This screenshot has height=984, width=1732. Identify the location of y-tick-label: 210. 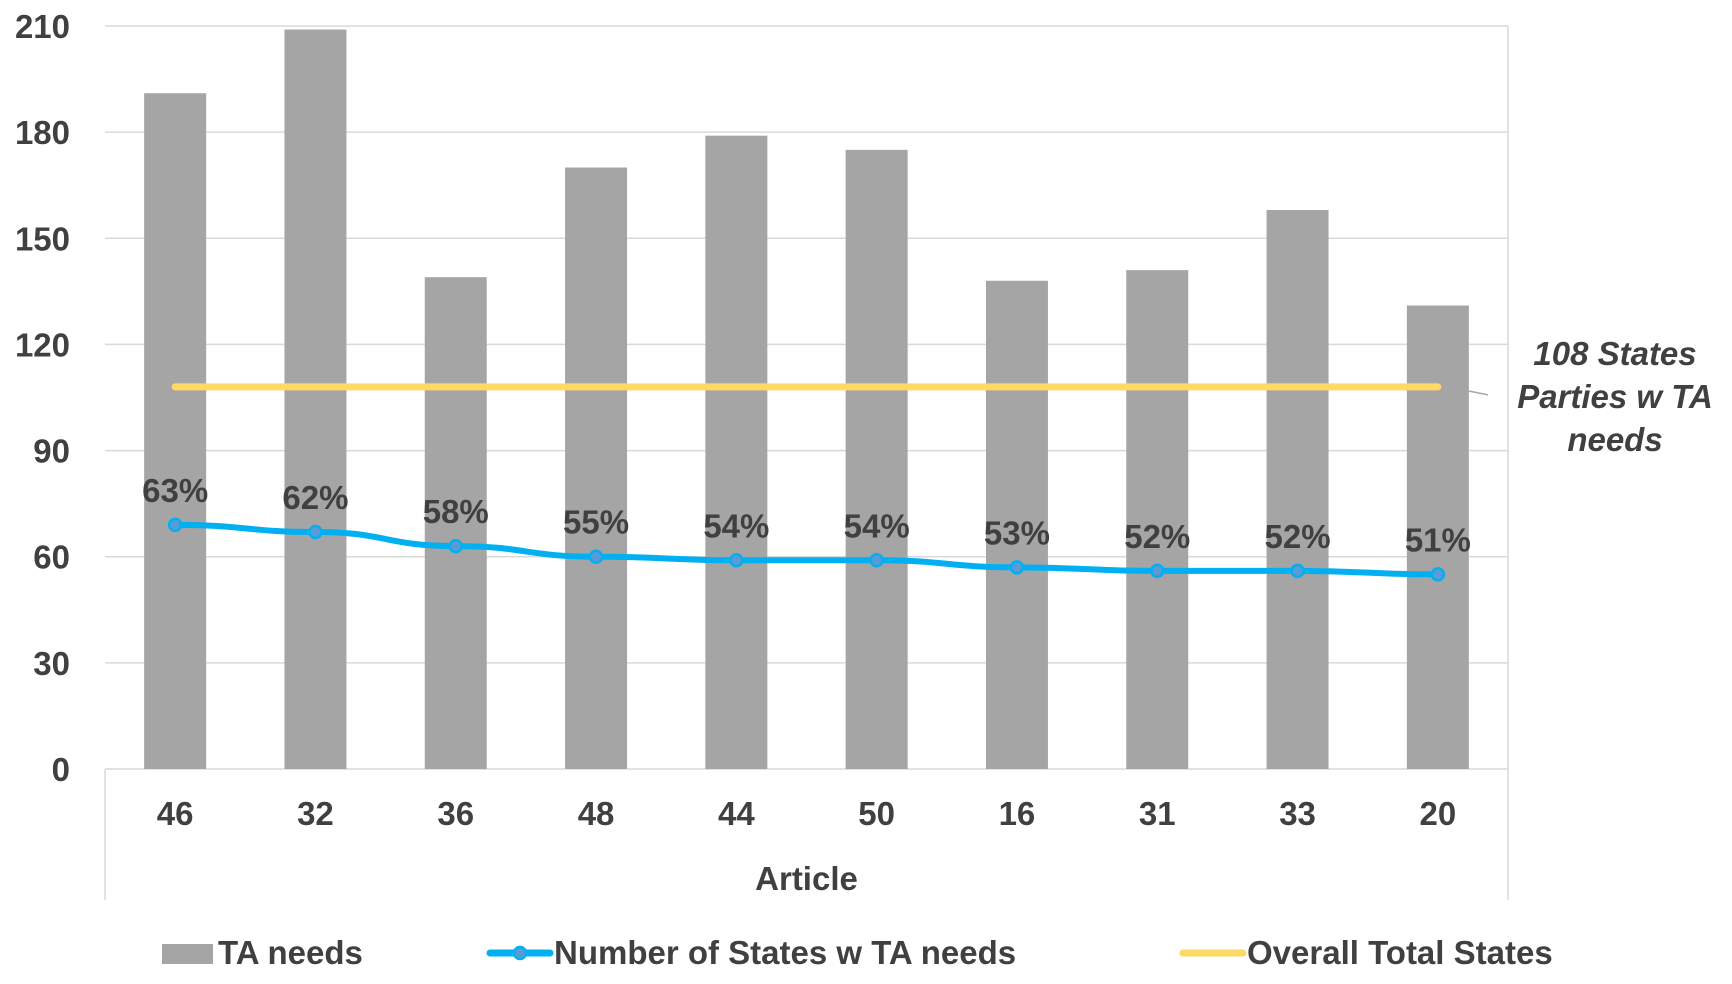
(42, 26).